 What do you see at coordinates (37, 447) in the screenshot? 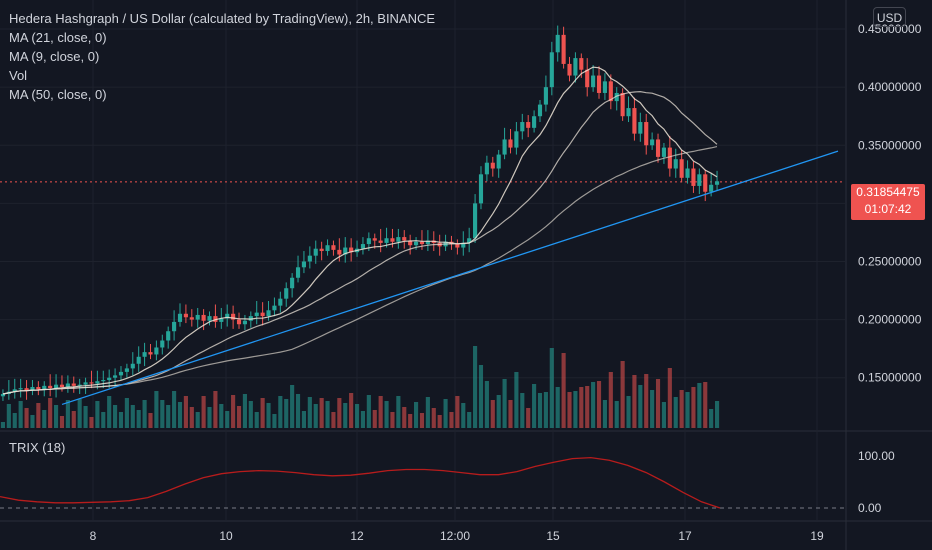
I see `trix-legend: TRIX (18)` at bounding box center [37, 447].